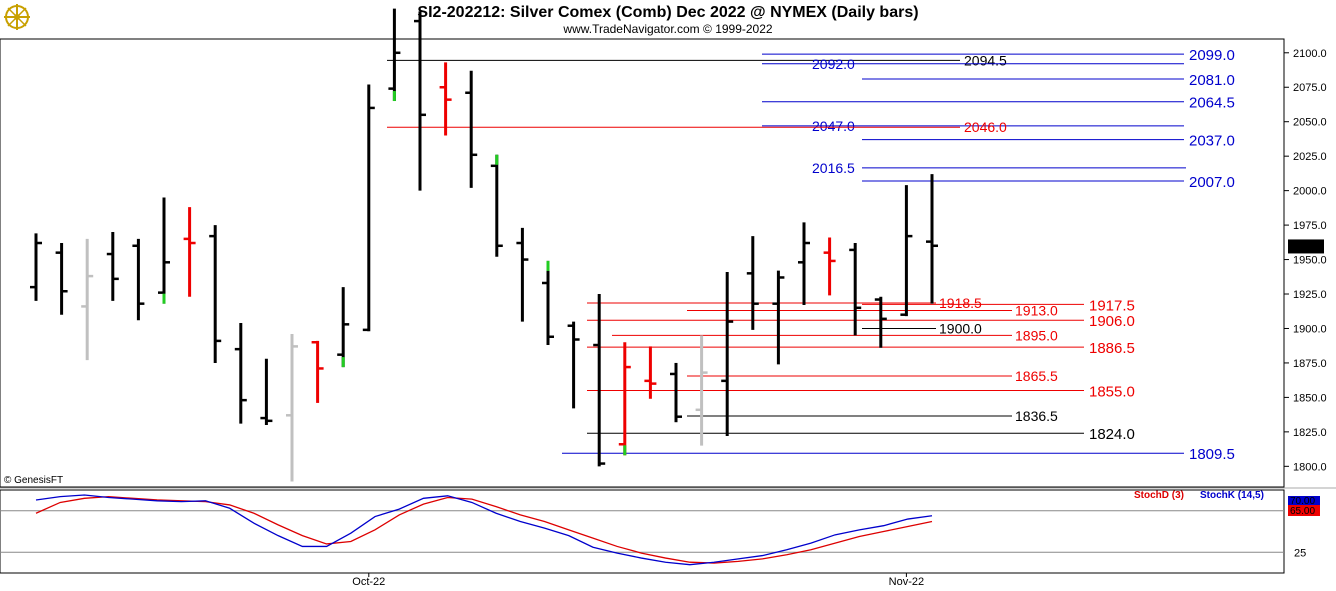  Describe the element at coordinates (17, 17) in the screenshot. I see `logo-icon` at that location.